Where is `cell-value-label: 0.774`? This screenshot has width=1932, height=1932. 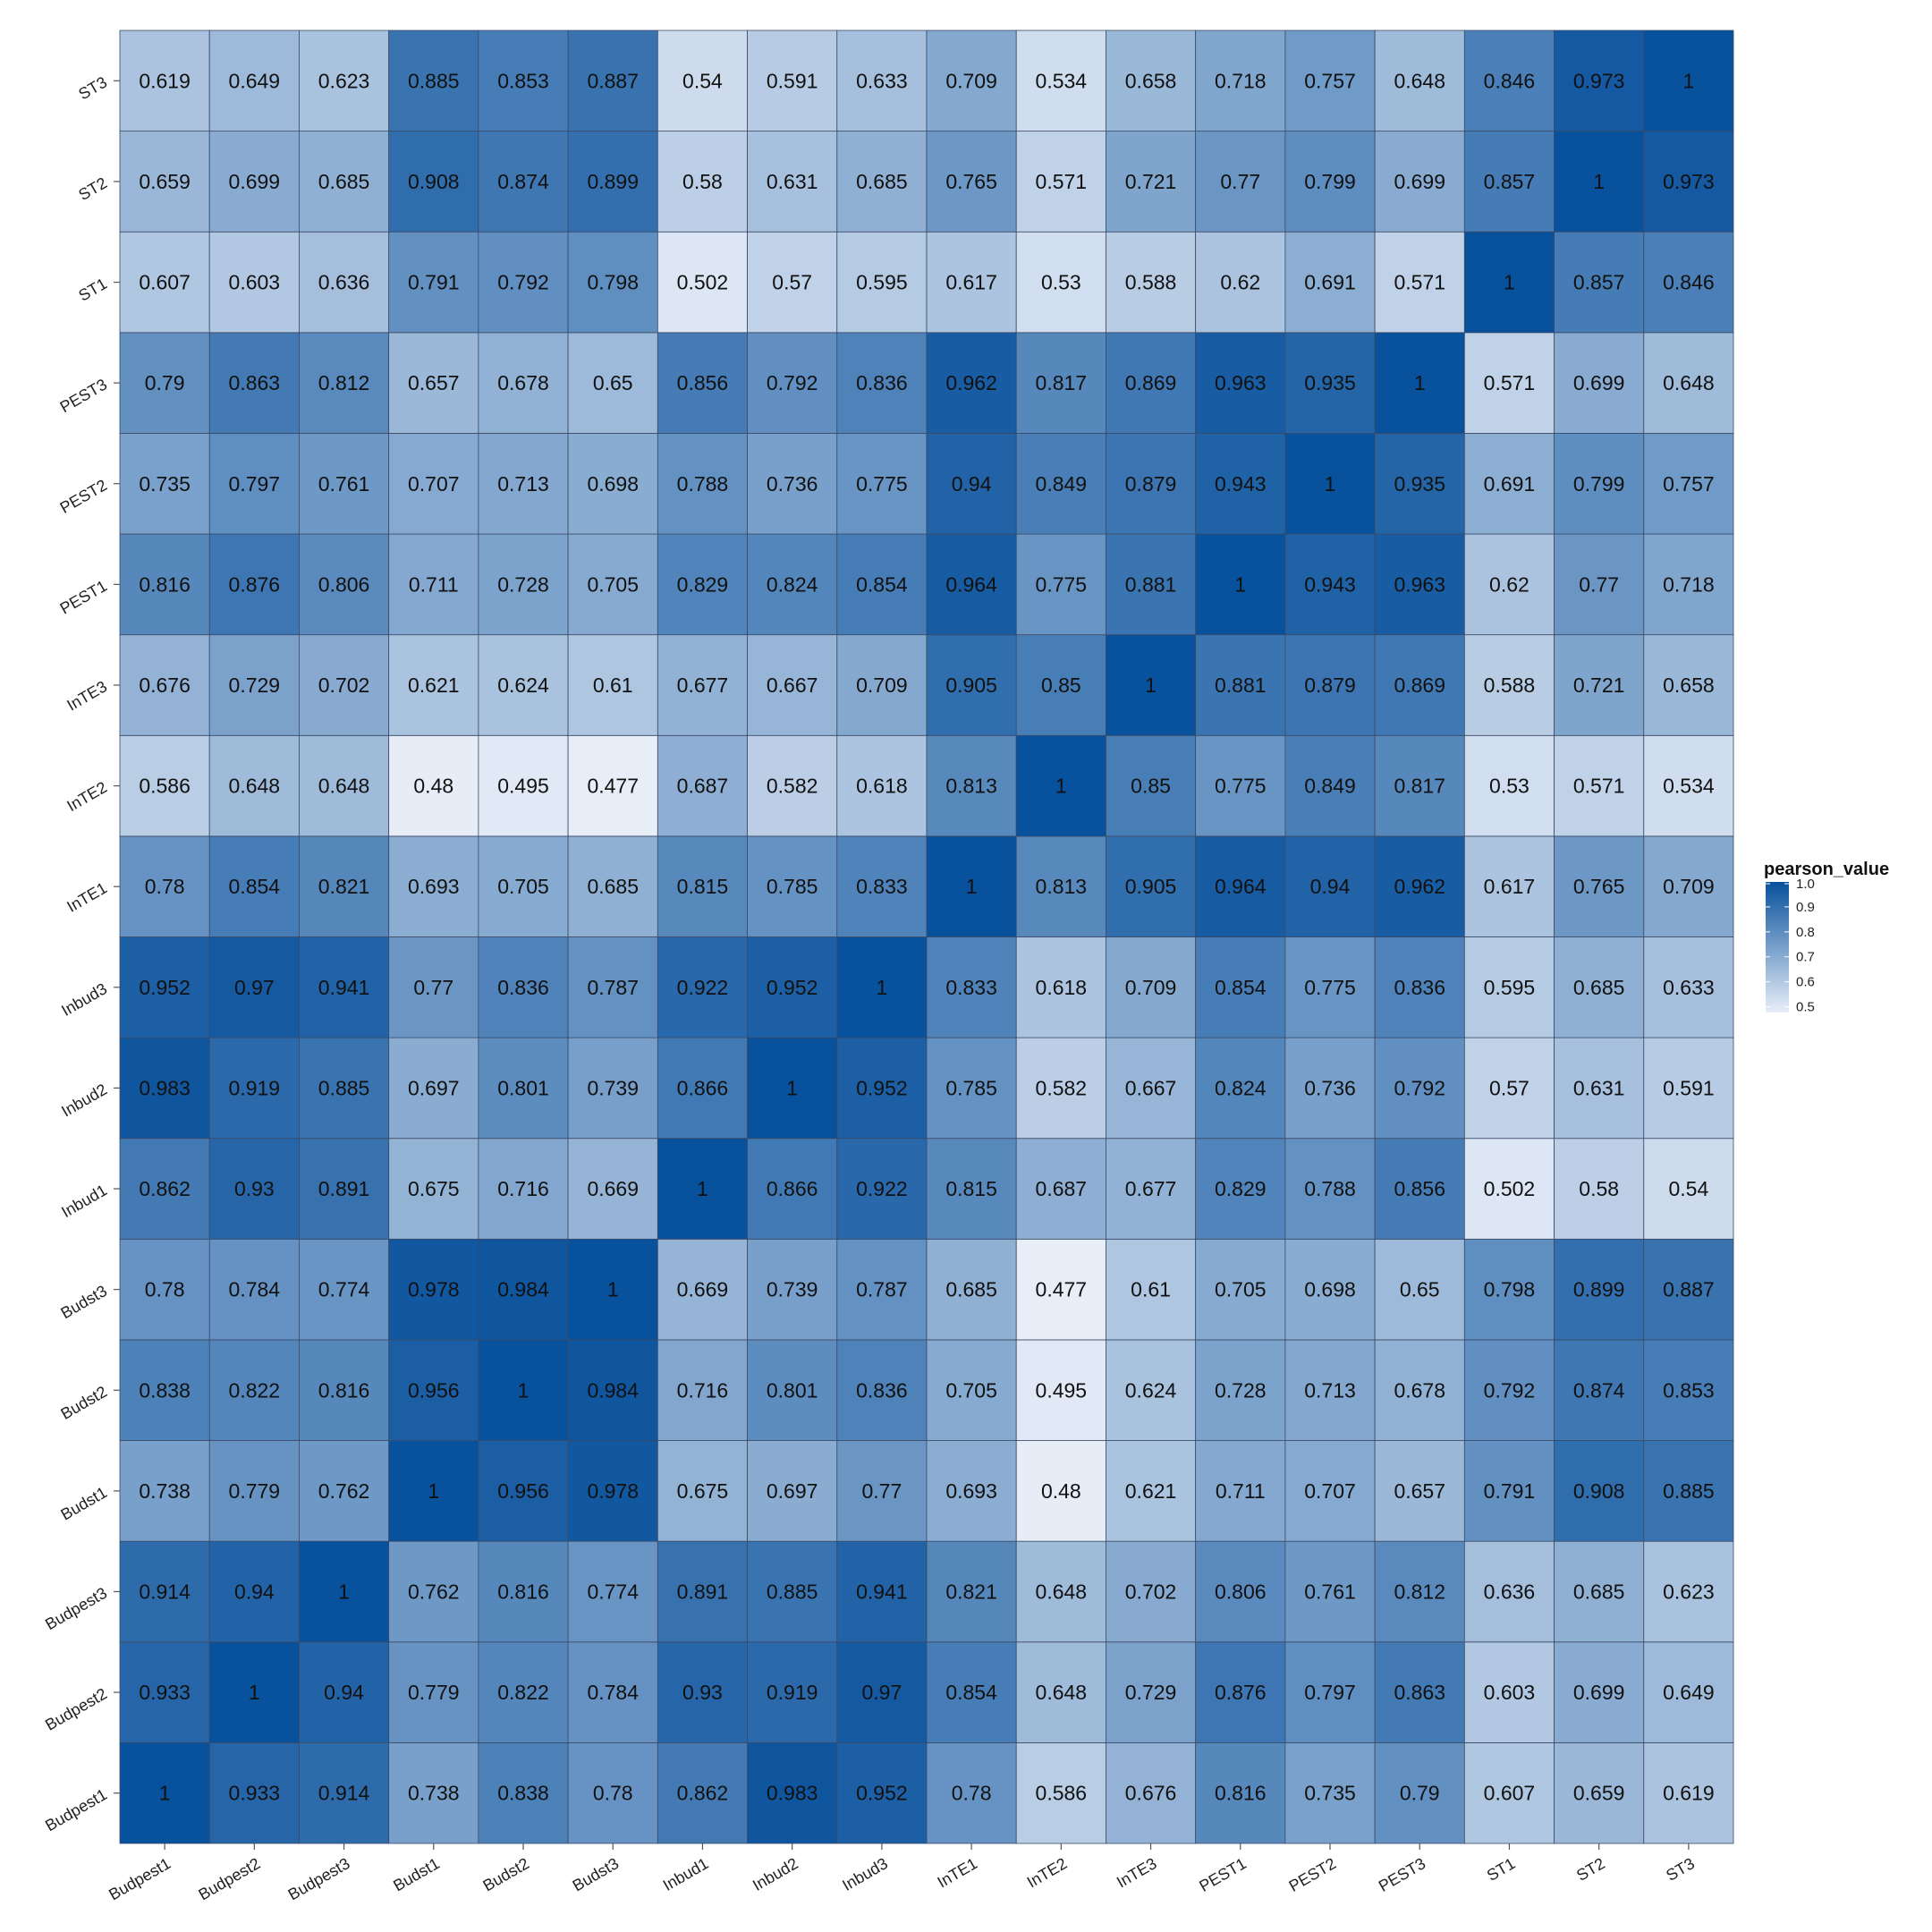 cell-value-label: 0.774 is located at coordinates (344, 1289).